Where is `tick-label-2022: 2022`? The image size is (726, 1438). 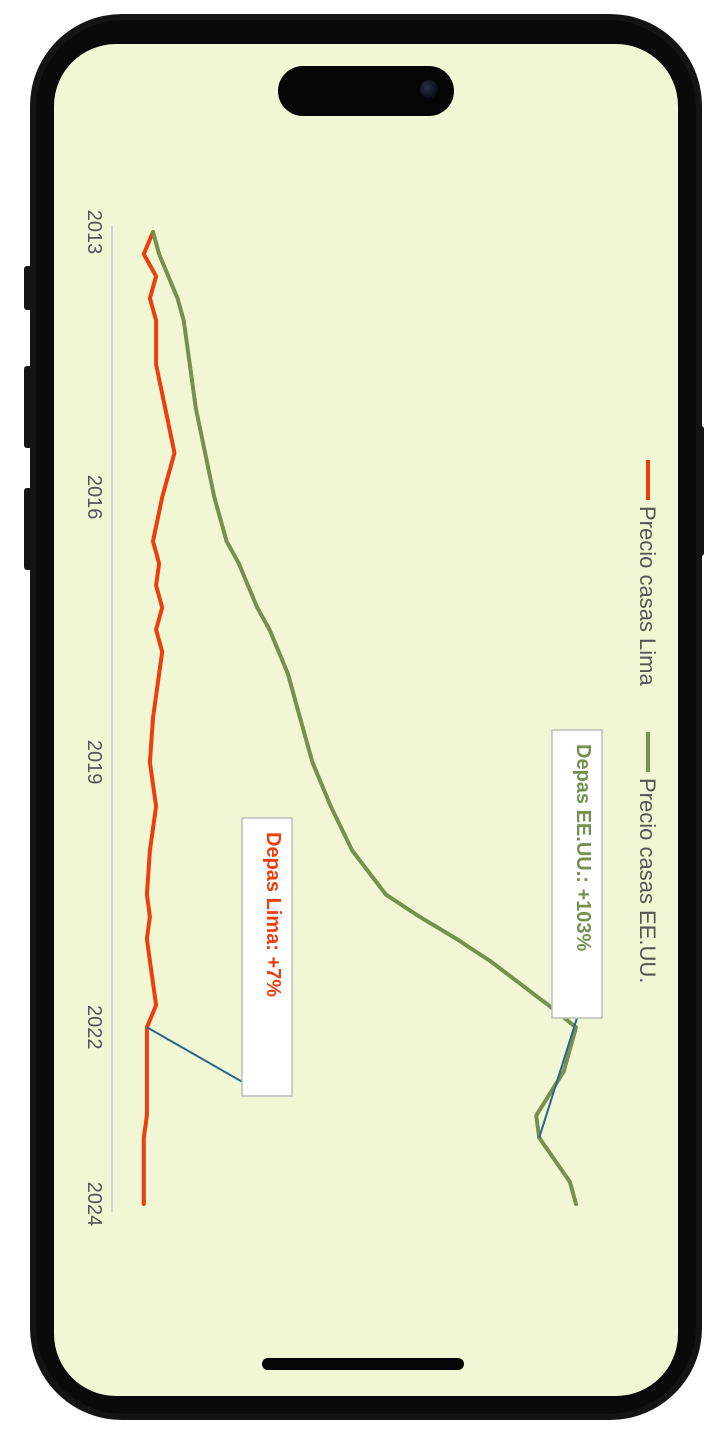
tick-label-2022: 2022 is located at coordinates (94, 1027).